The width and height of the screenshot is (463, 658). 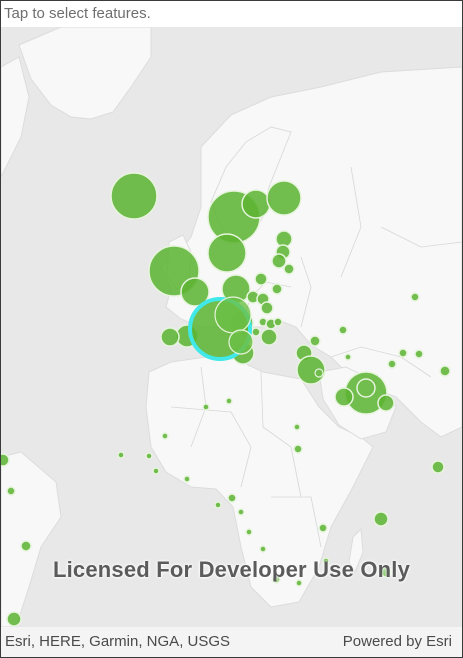 I want to click on land-north-america, so click(x=15, y=117).